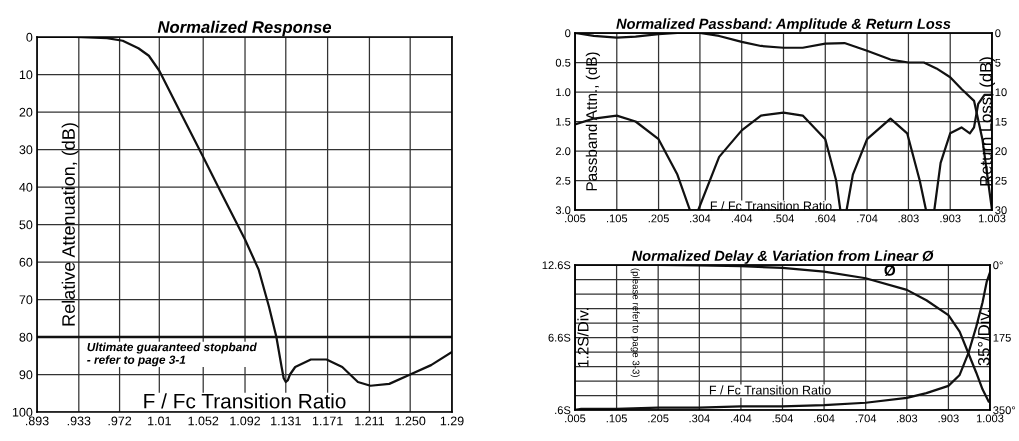  Describe the element at coordinates (369, 421) in the screenshot. I see `x-tick-label: 1.211` at that location.